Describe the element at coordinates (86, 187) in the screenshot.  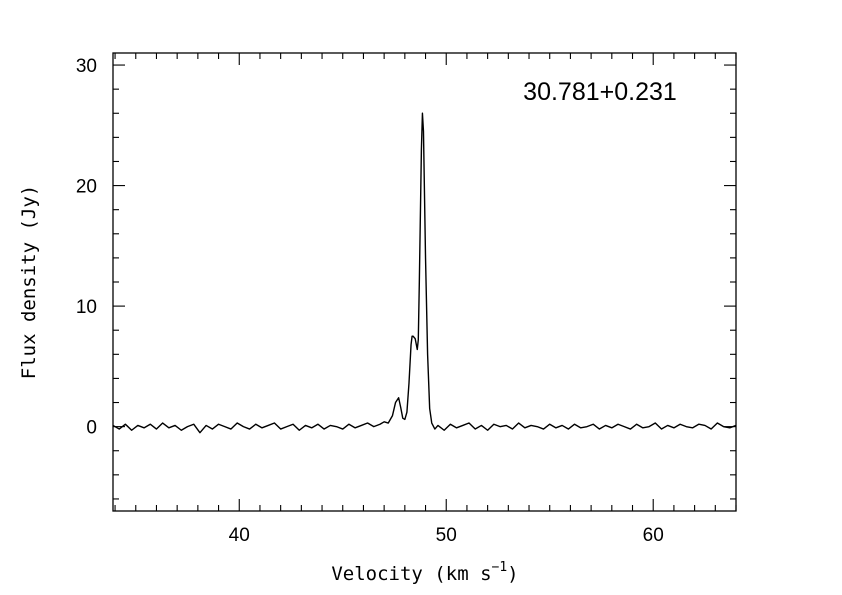
I see `y-tick-label: 20` at that location.